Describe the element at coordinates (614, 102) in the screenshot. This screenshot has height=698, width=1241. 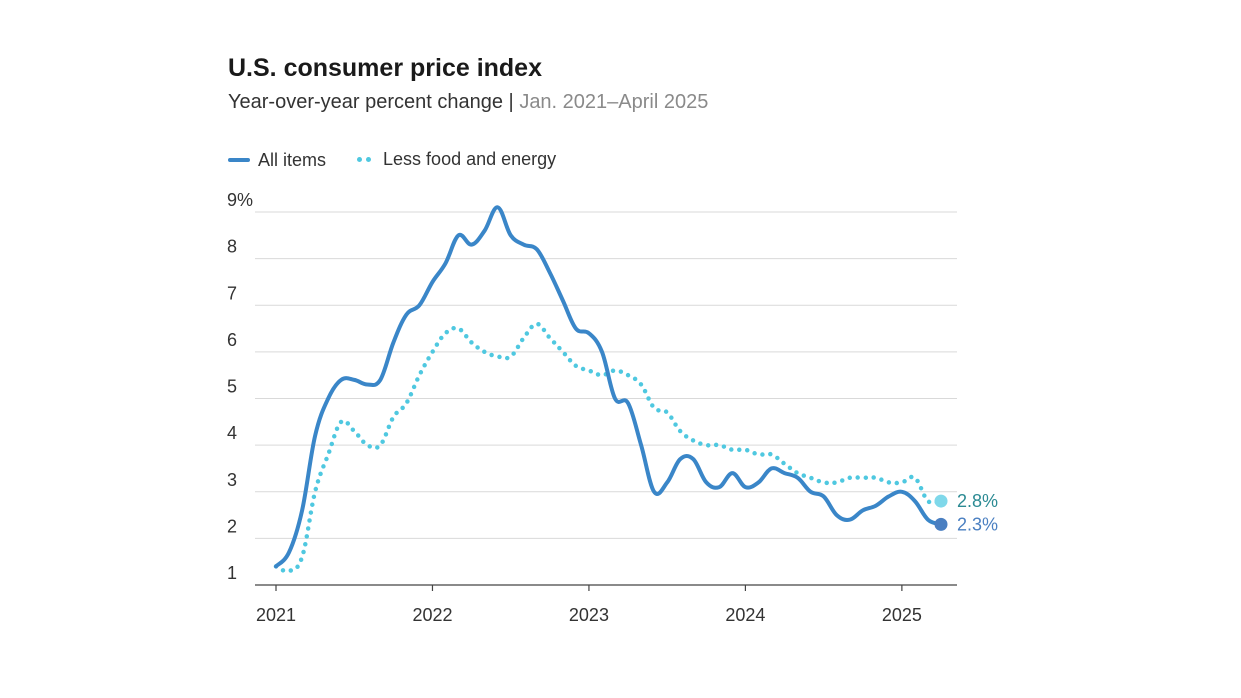
I see `subtitle-date-range: Jan. 2021–April 2025` at that location.